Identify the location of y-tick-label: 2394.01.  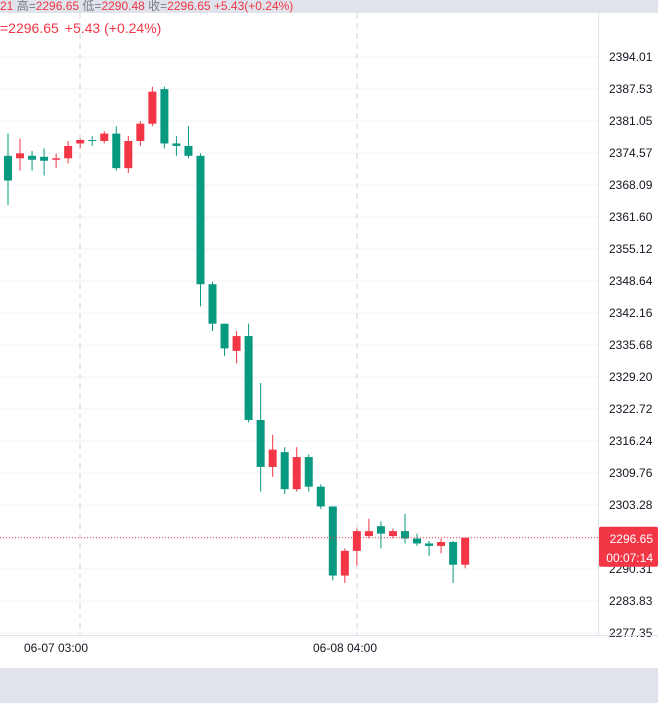
(631, 57).